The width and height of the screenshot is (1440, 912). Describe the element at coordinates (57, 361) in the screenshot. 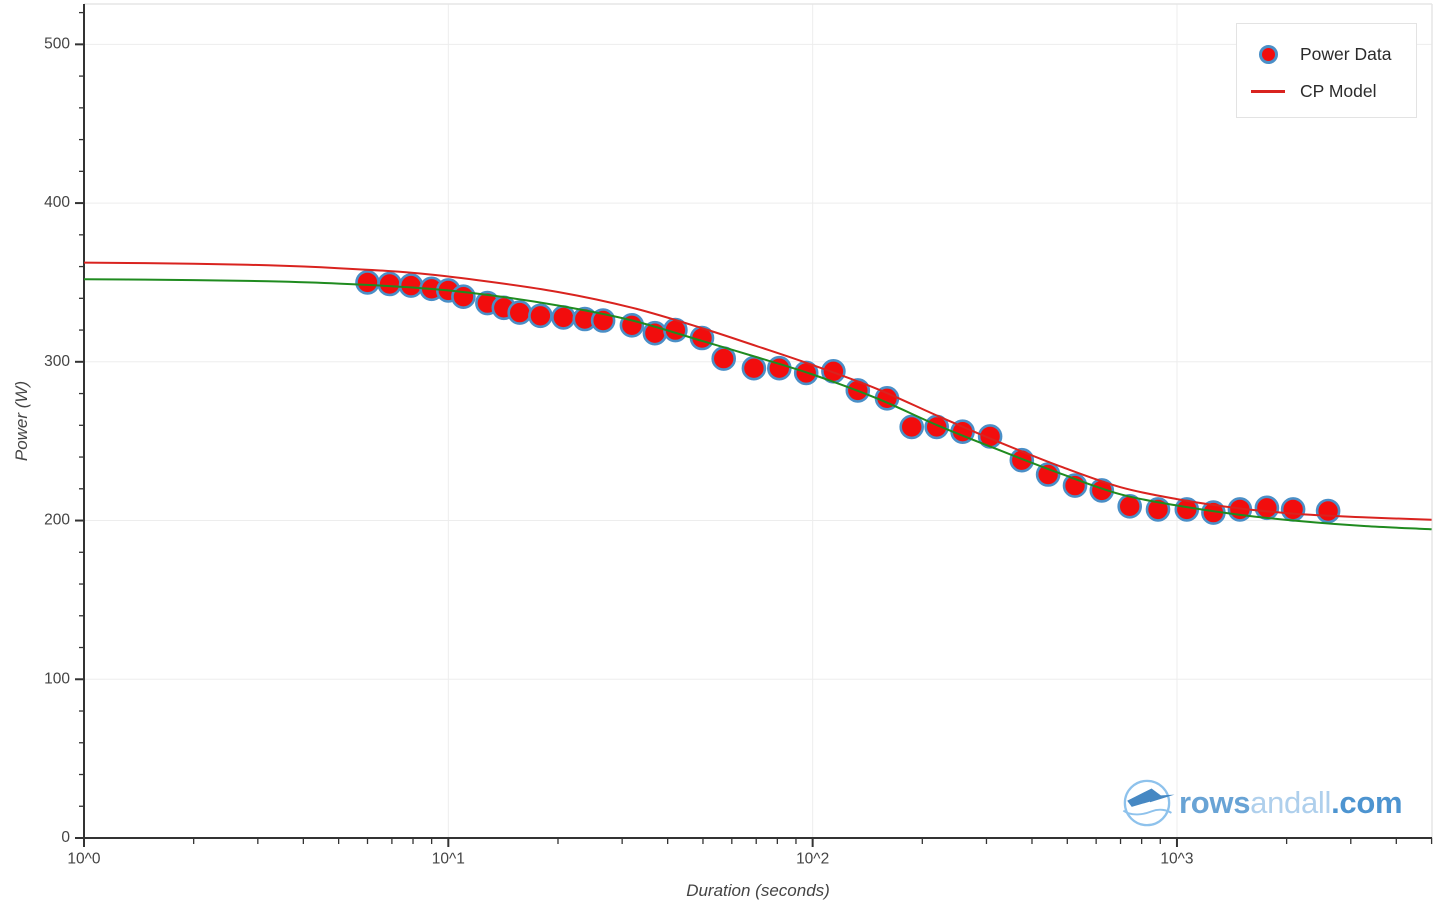

I see `y-tick-label: 300` at that location.